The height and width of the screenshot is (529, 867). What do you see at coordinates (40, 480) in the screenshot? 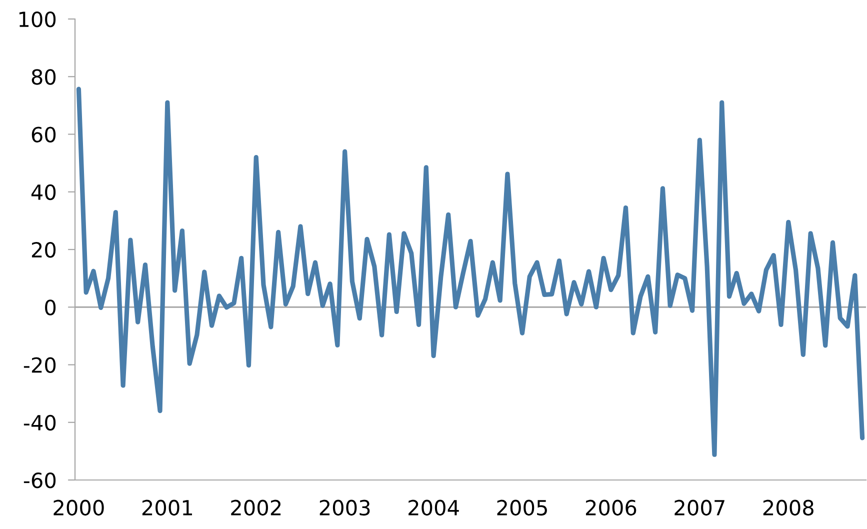
I see `y-tick-label: -60` at bounding box center [40, 480].